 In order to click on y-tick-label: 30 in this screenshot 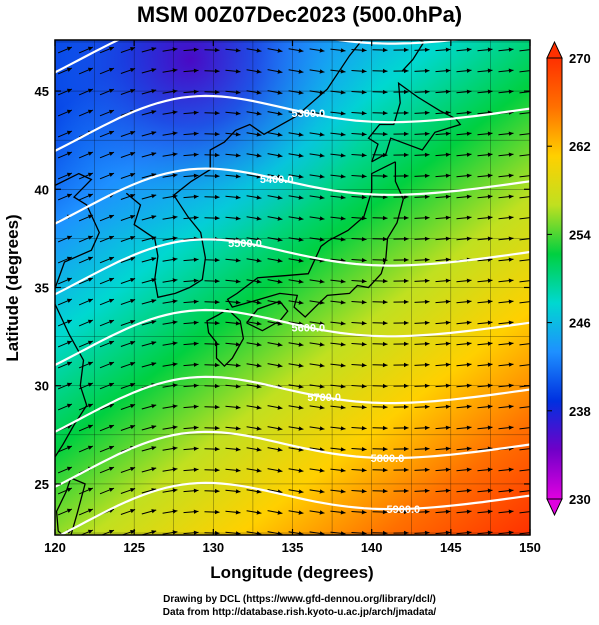, I will do `click(42, 386)`.